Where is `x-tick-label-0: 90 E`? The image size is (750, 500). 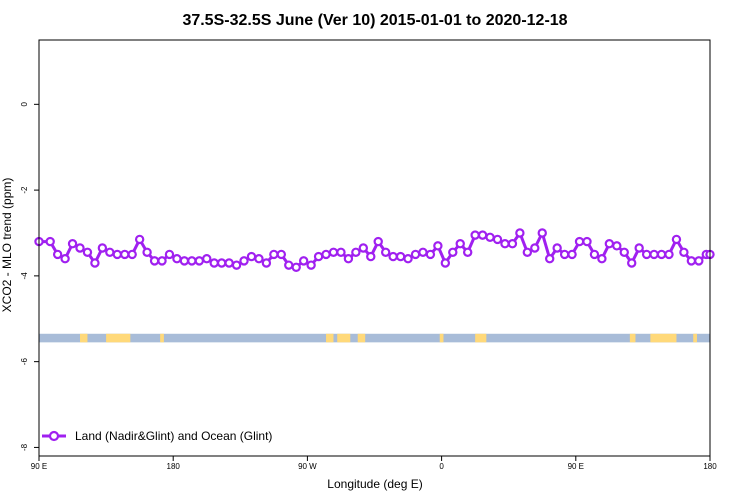
x-tick-label-0: 90 E is located at coordinates (39, 466).